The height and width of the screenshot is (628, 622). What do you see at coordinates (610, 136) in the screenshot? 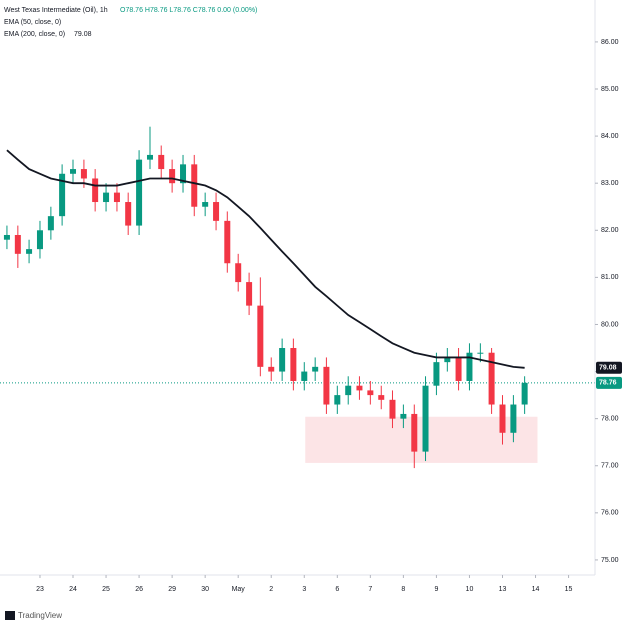
I see `y-tick-label: 84.00` at bounding box center [610, 136].